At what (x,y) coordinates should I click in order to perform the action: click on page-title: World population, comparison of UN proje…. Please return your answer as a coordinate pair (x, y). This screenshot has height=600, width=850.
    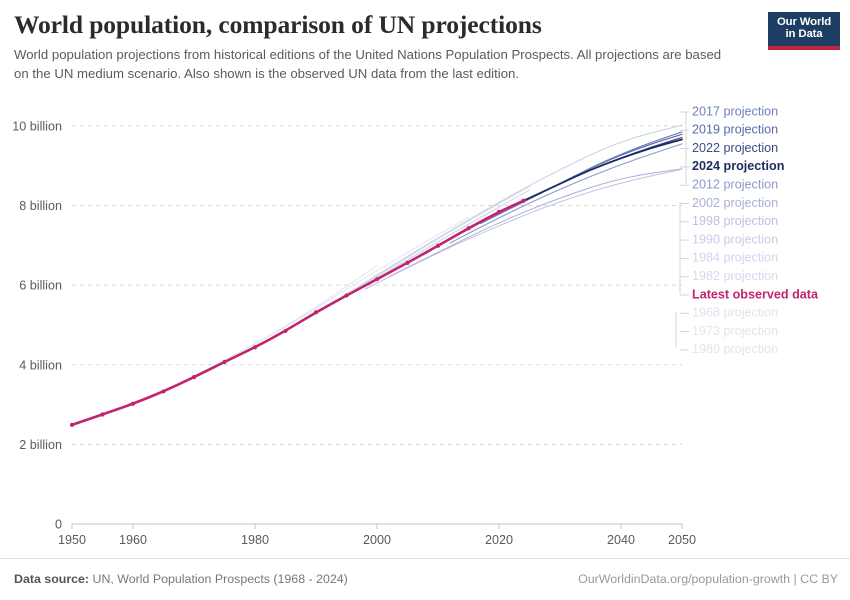
    Looking at the image, I should click on (278, 24).